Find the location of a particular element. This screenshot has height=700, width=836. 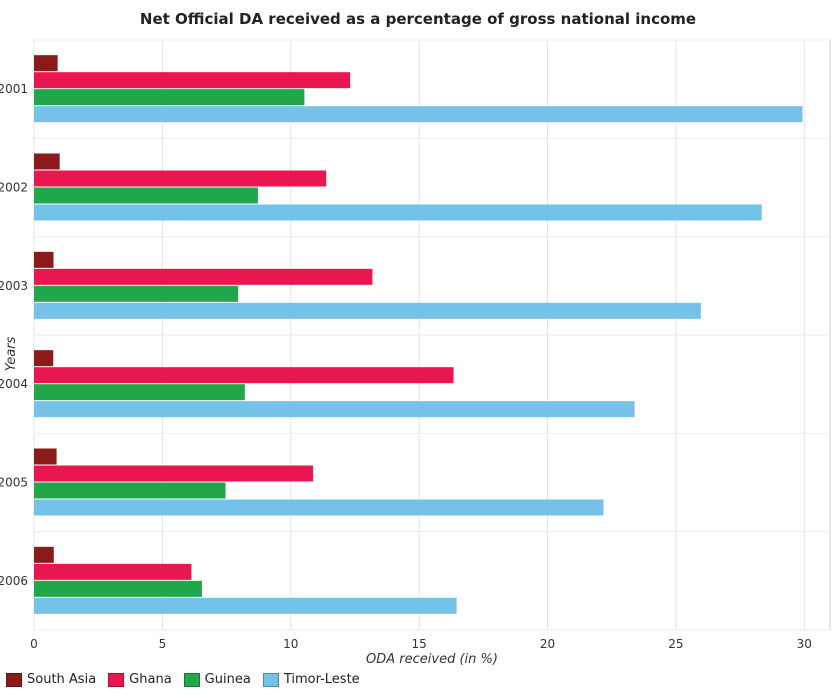

legend-item-timor-leste: Timor-Leste is located at coordinates (311, 679).